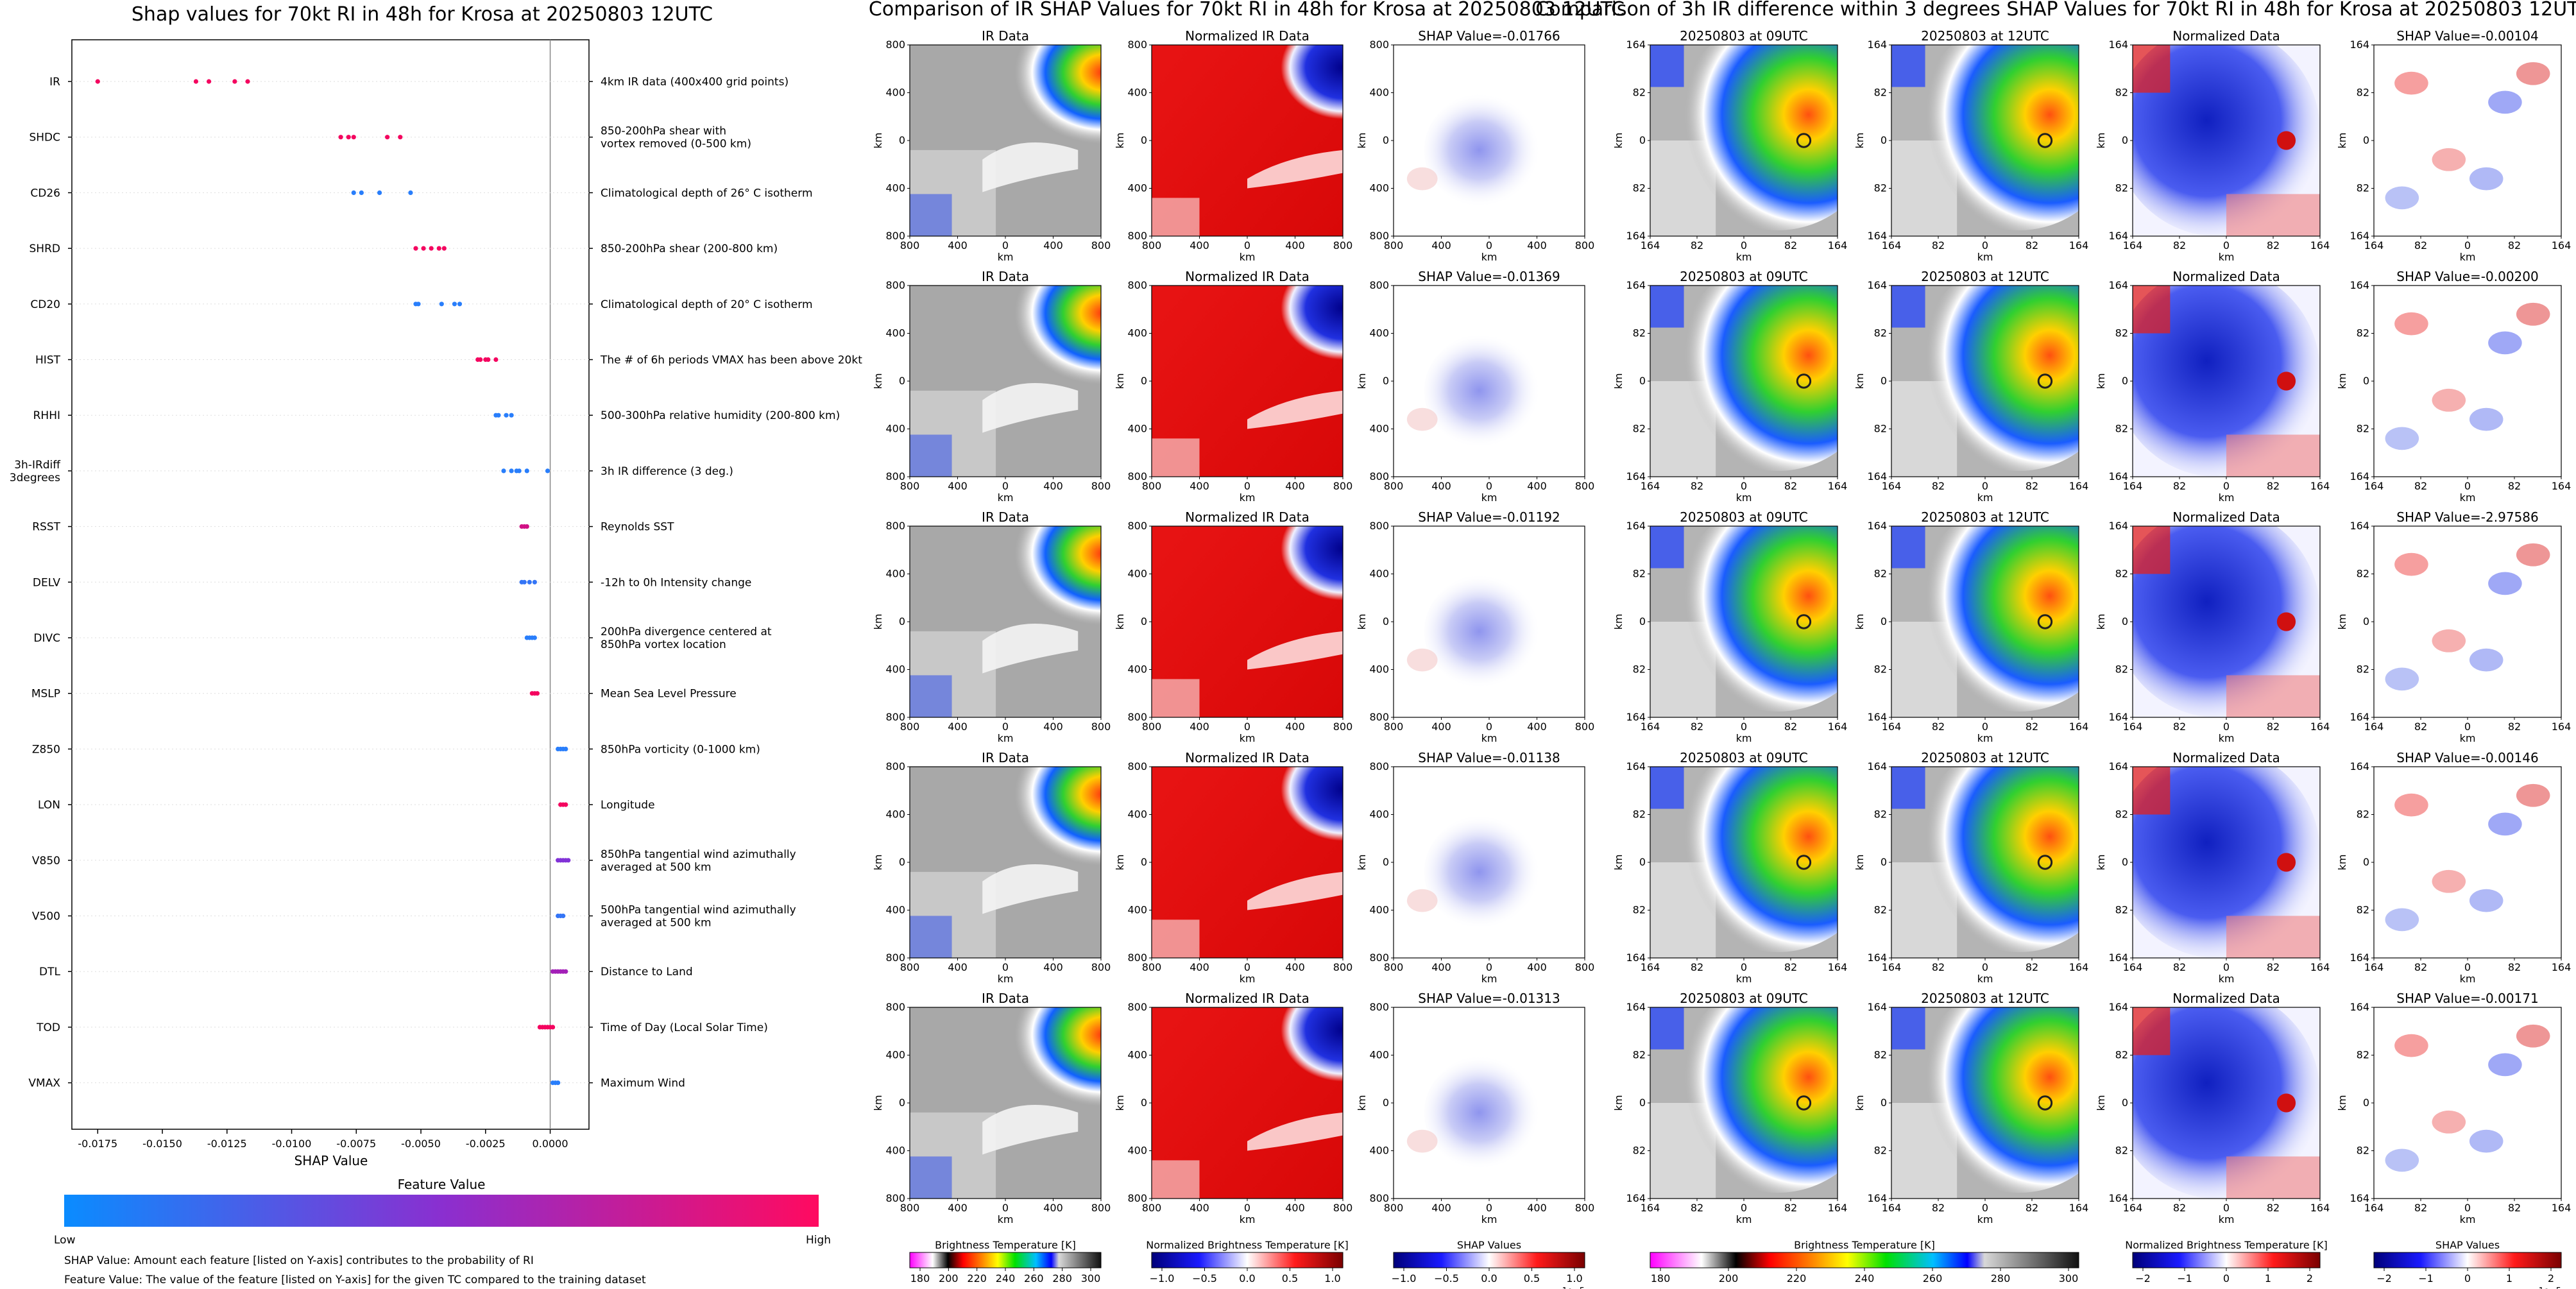  What do you see at coordinates (1757, 860) in the screenshot?
I see `diff-ir-cloud` at bounding box center [1757, 860].